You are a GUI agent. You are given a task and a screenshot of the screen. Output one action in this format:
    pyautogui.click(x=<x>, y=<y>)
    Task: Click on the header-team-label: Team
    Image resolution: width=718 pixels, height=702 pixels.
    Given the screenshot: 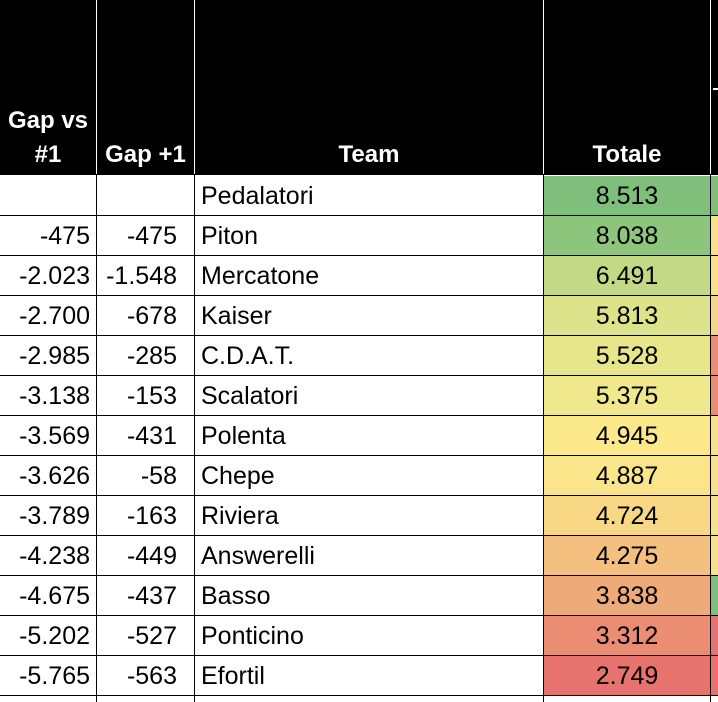 What is the action you would take?
    pyautogui.click(x=369, y=154)
    